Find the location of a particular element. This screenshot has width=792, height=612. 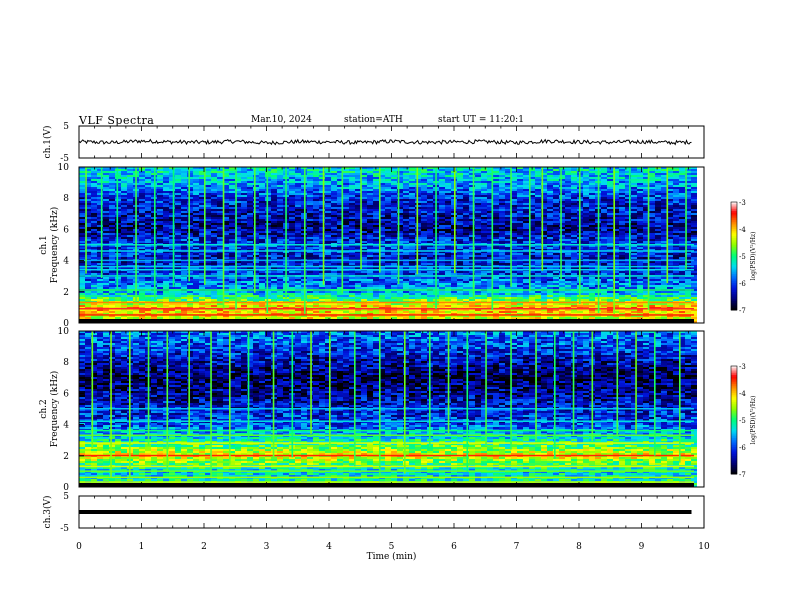

ch3-waveform-ylabel: ch.3(V) is located at coordinates (47, 512).